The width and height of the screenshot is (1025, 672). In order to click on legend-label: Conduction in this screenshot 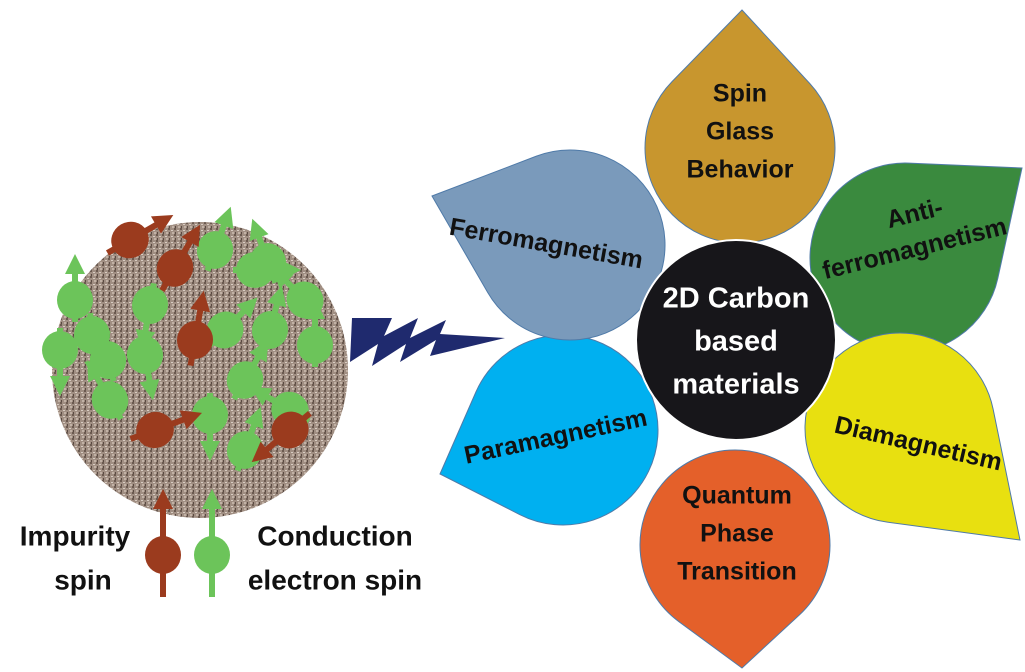, I will do `click(335, 535)`.